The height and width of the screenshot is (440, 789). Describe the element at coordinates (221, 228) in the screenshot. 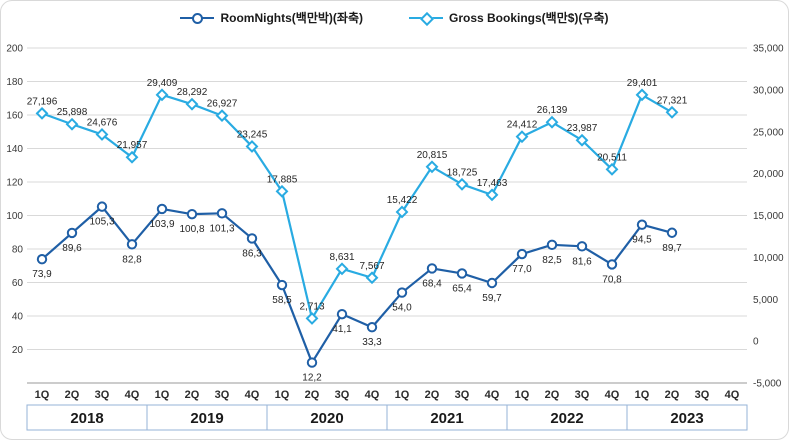

I see `roomnights-data-label: 101,3` at that location.